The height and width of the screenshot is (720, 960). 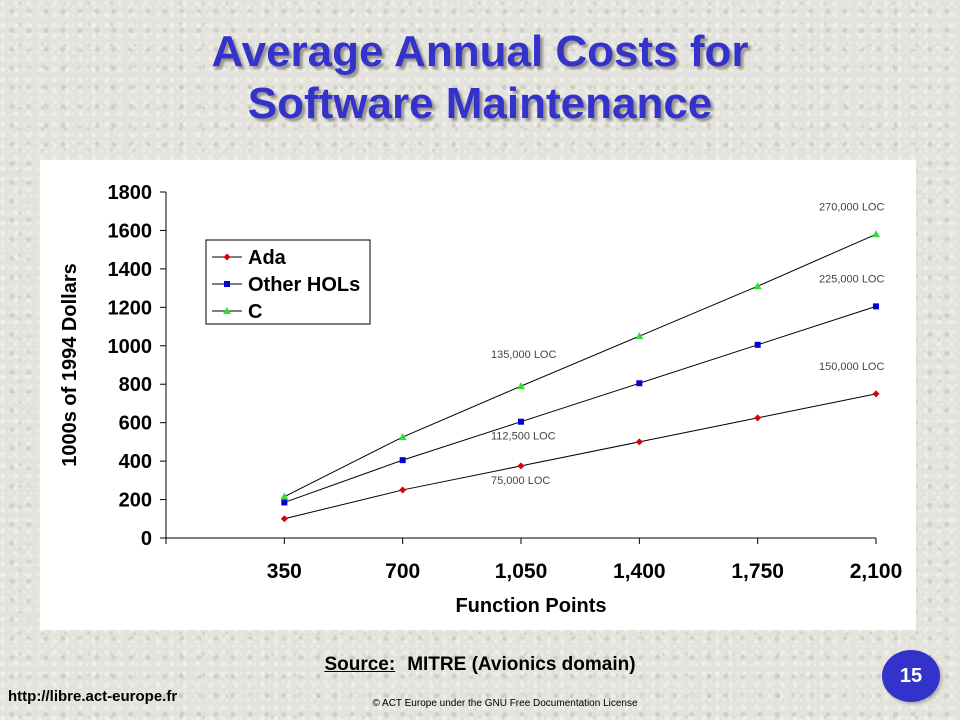 I want to click on legend-marker-other-hols, so click(x=227, y=284).